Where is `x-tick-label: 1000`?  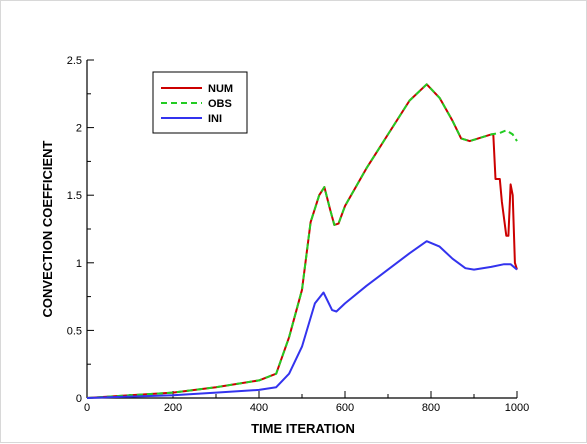 x-tick-label: 1000 is located at coordinates (517, 408).